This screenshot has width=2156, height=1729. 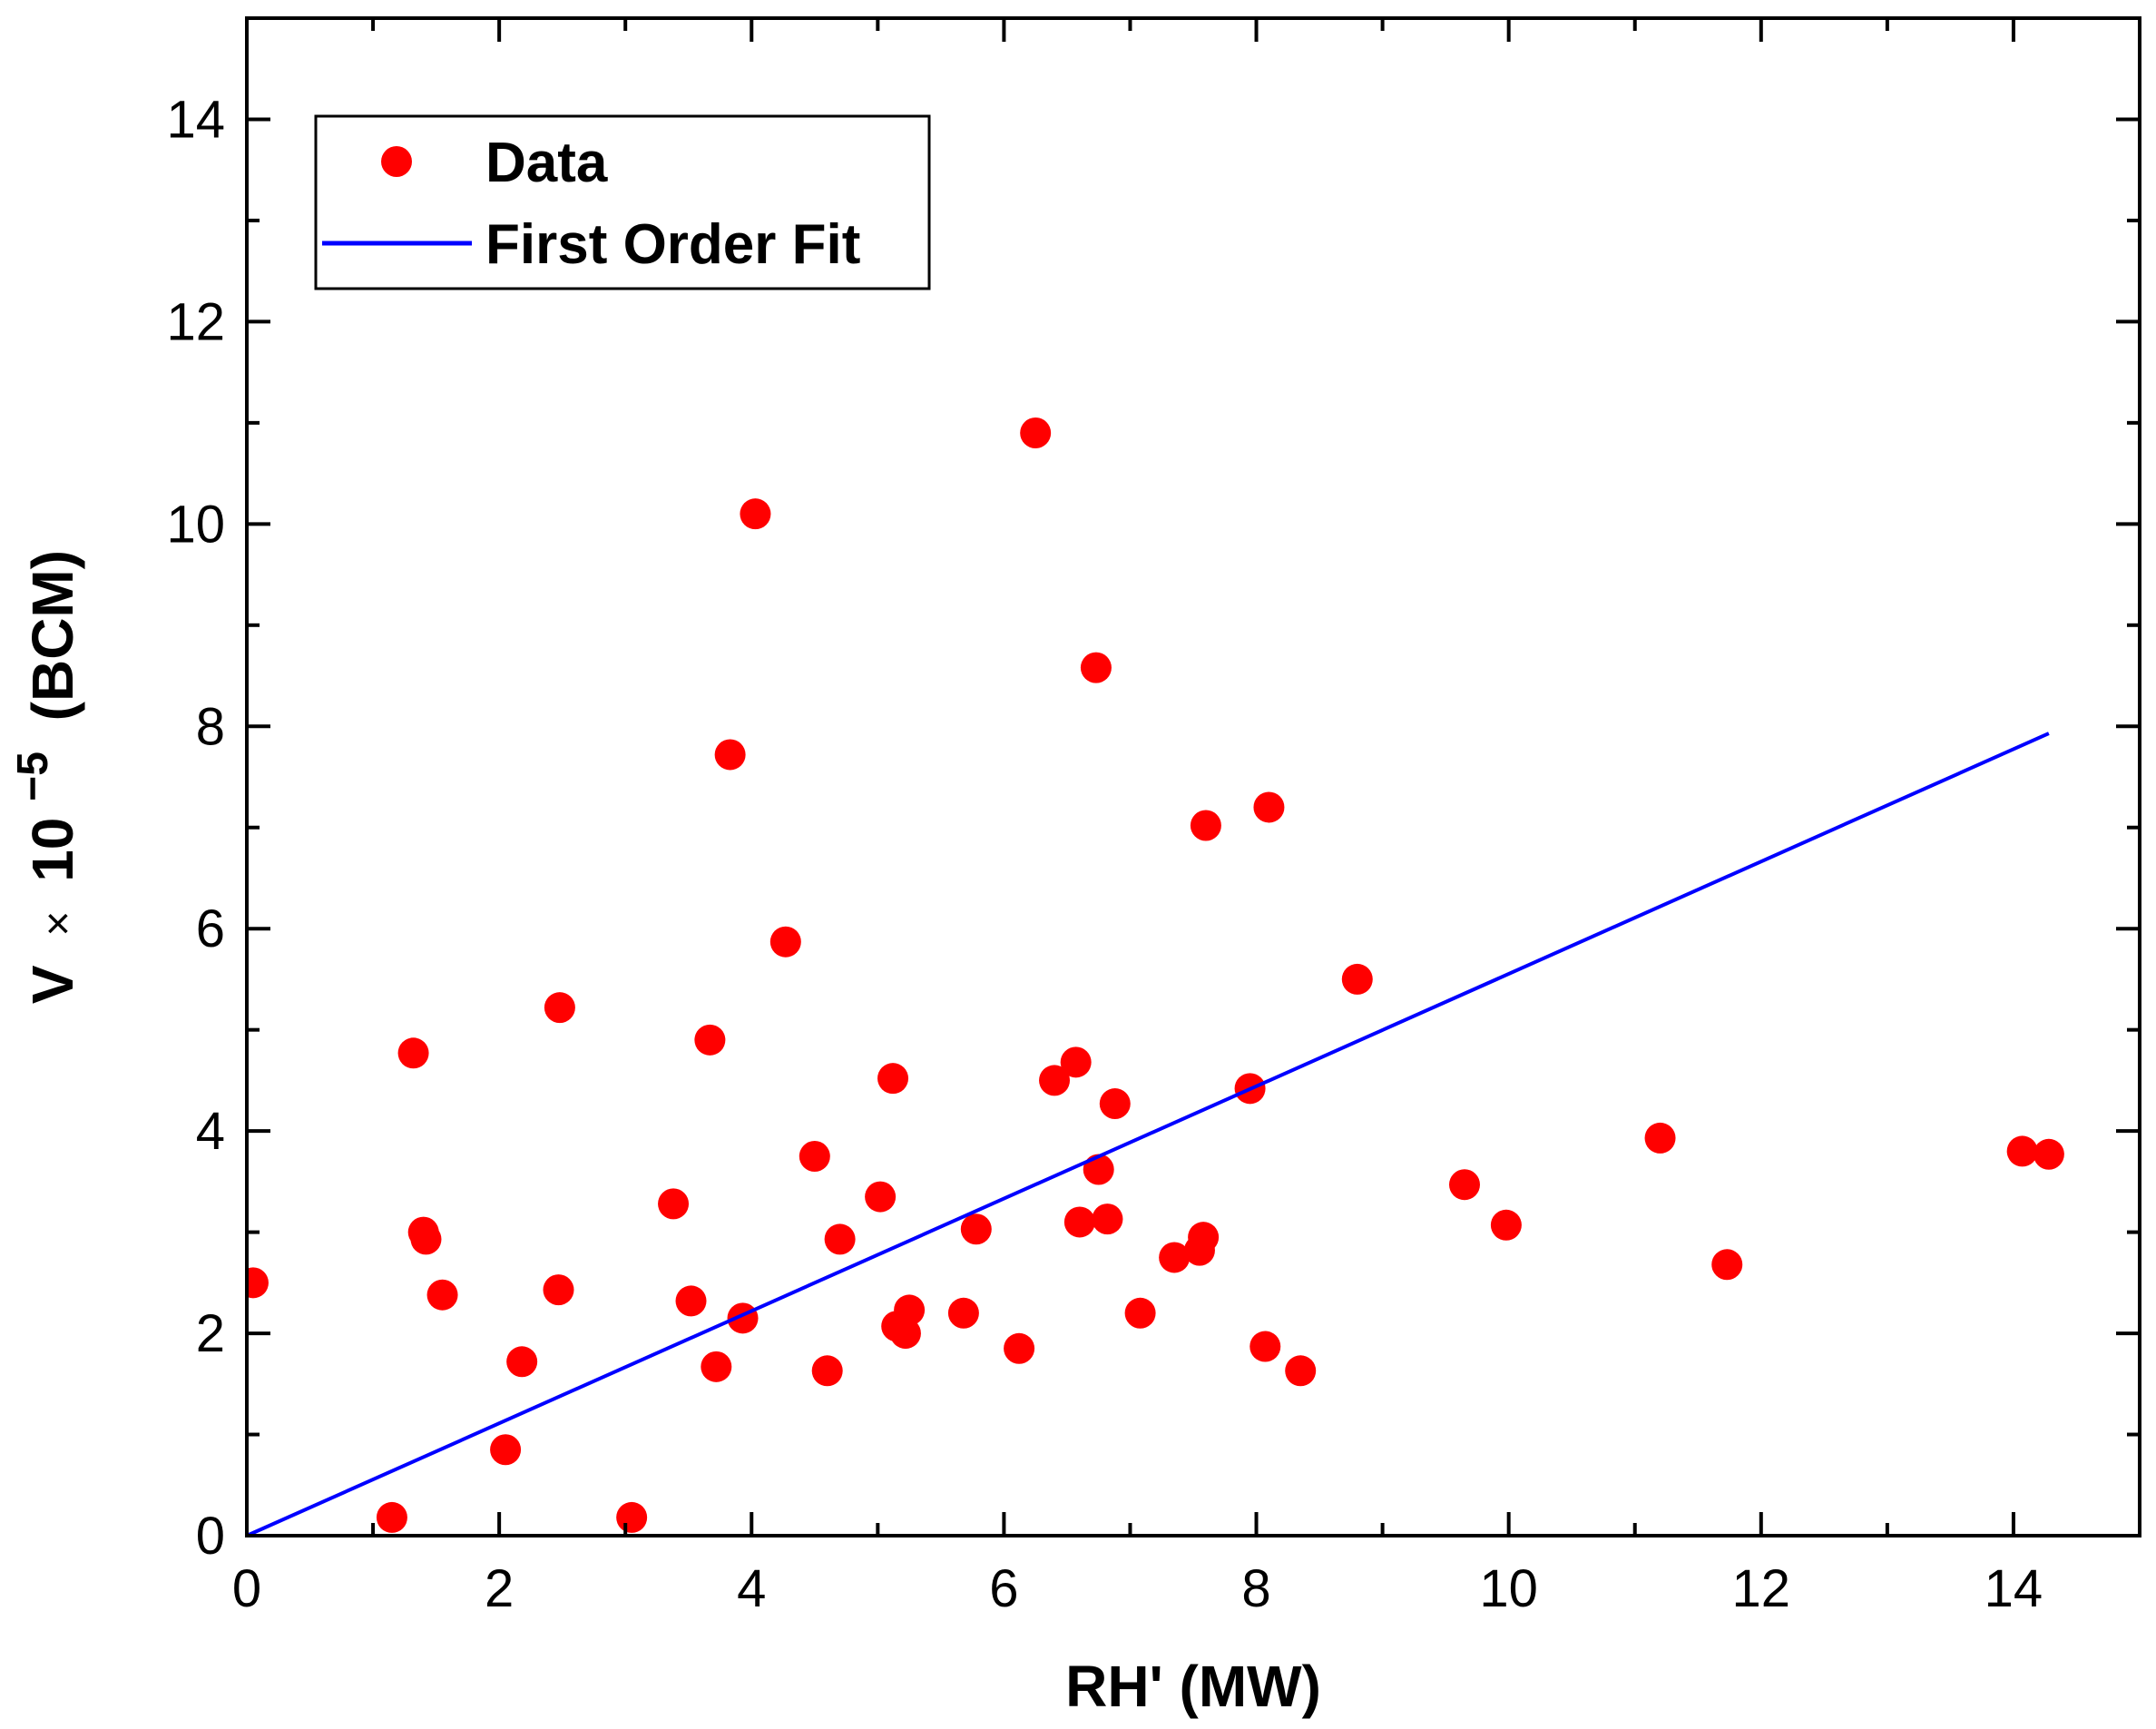 I want to click on x-tick-label: 2, so click(x=499, y=1588).